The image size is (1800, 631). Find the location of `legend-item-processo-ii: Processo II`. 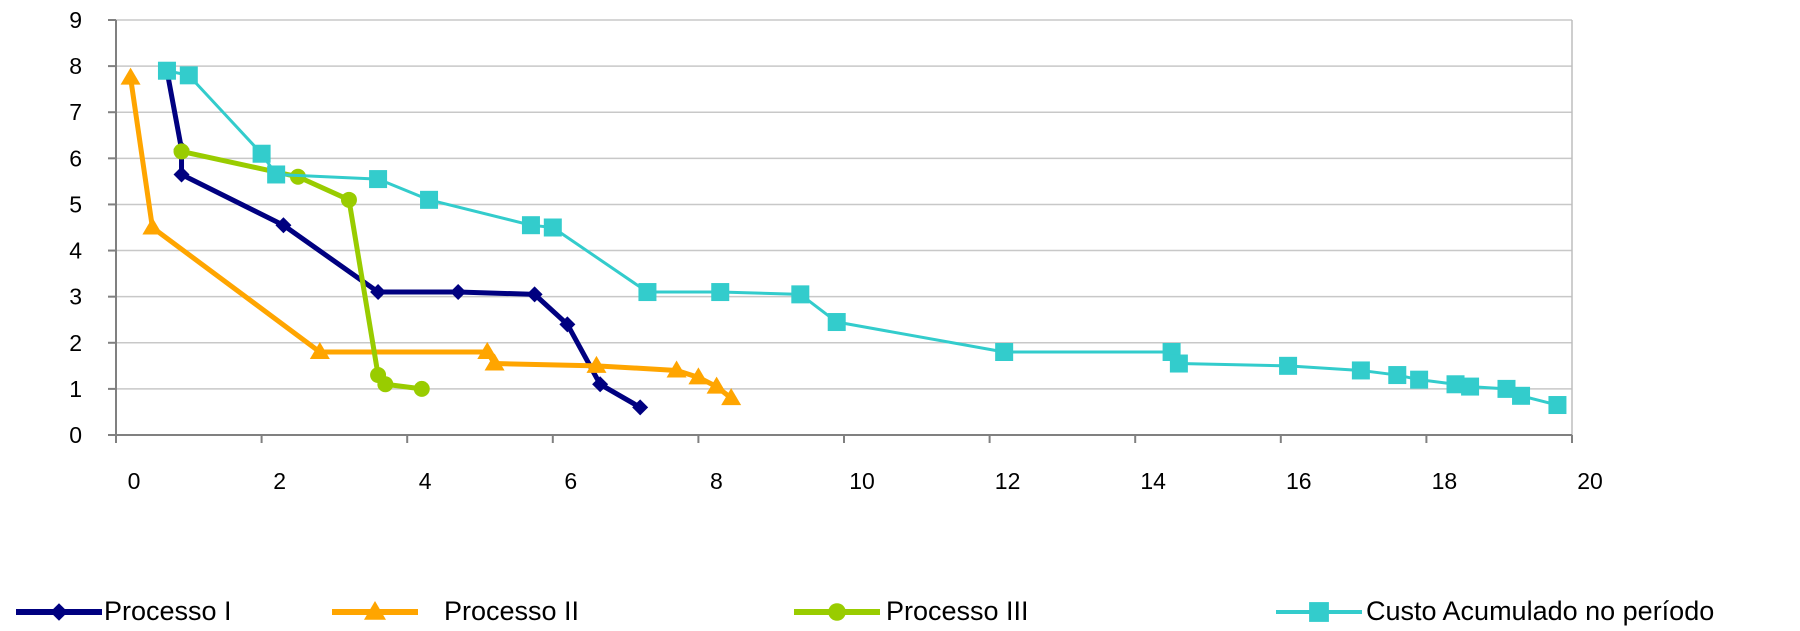

legend-item-processo-ii: Processo II is located at coordinates (454, 611).